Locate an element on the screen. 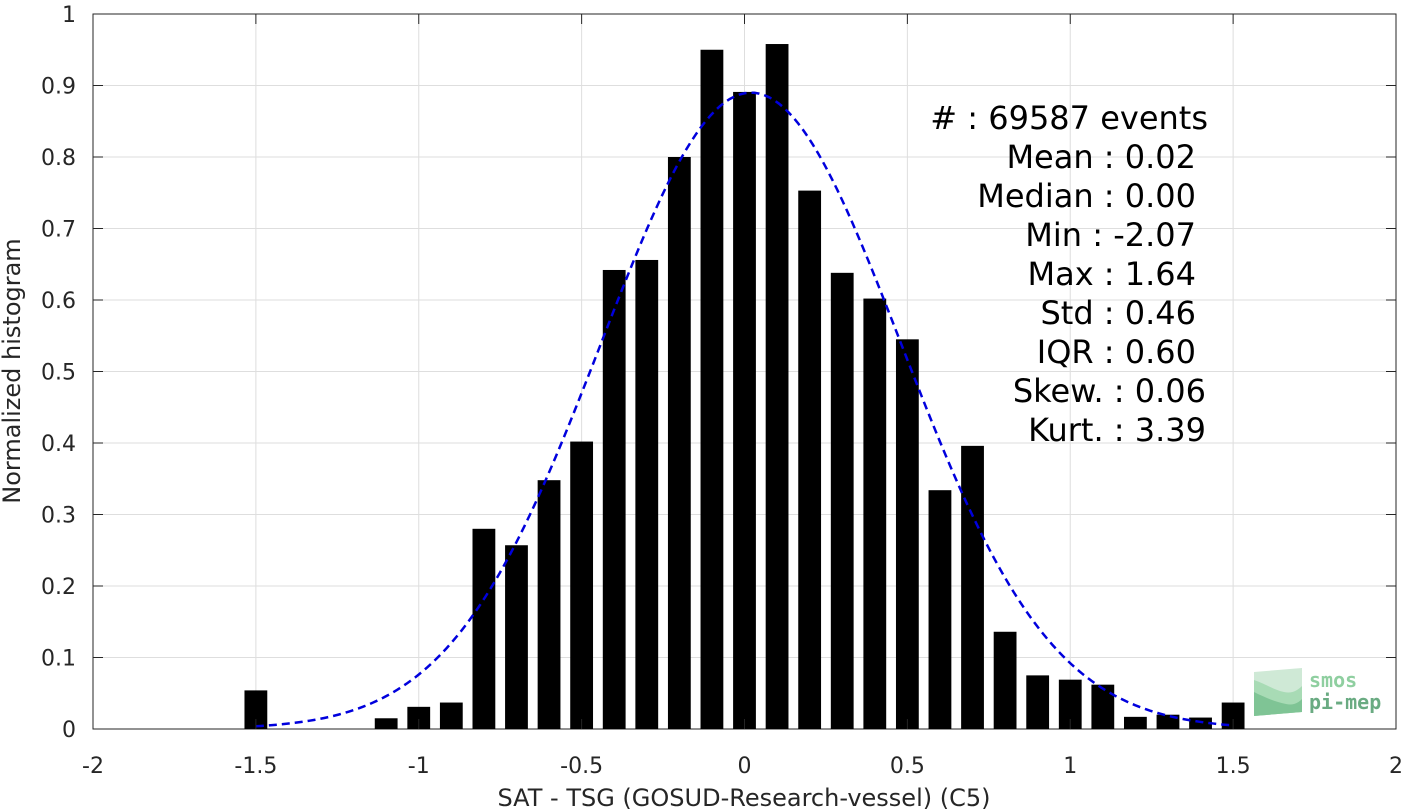 The width and height of the screenshot is (1408, 811). stat-line-2: Median : 0.00 is located at coordinates (1086, 196).